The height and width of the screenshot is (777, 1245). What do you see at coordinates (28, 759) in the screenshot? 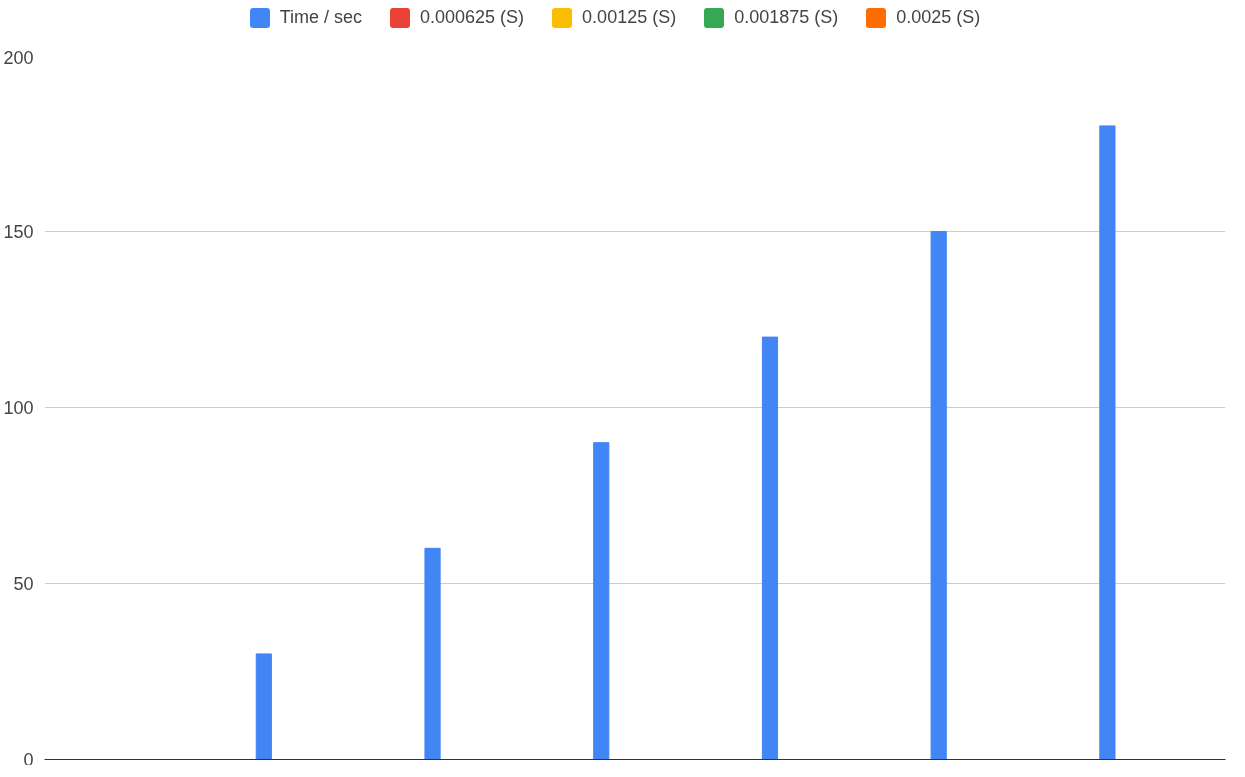
I see `y-tick-label: 0` at bounding box center [28, 759].